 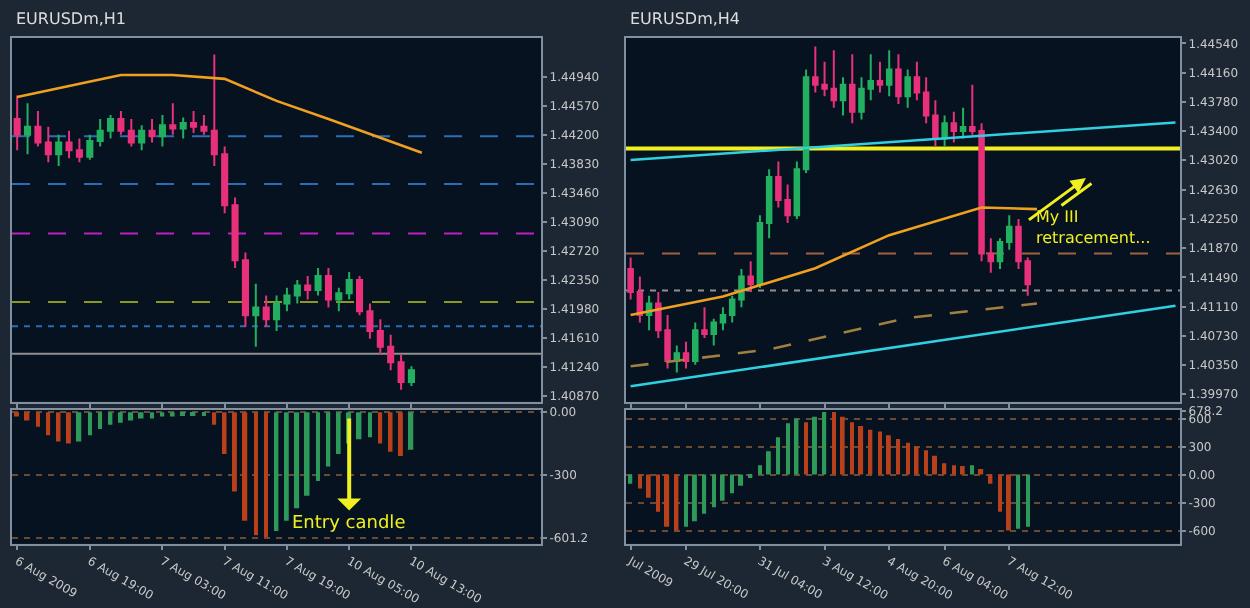 I want to click on annotation: Entry candle, so click(x=349, y=524).